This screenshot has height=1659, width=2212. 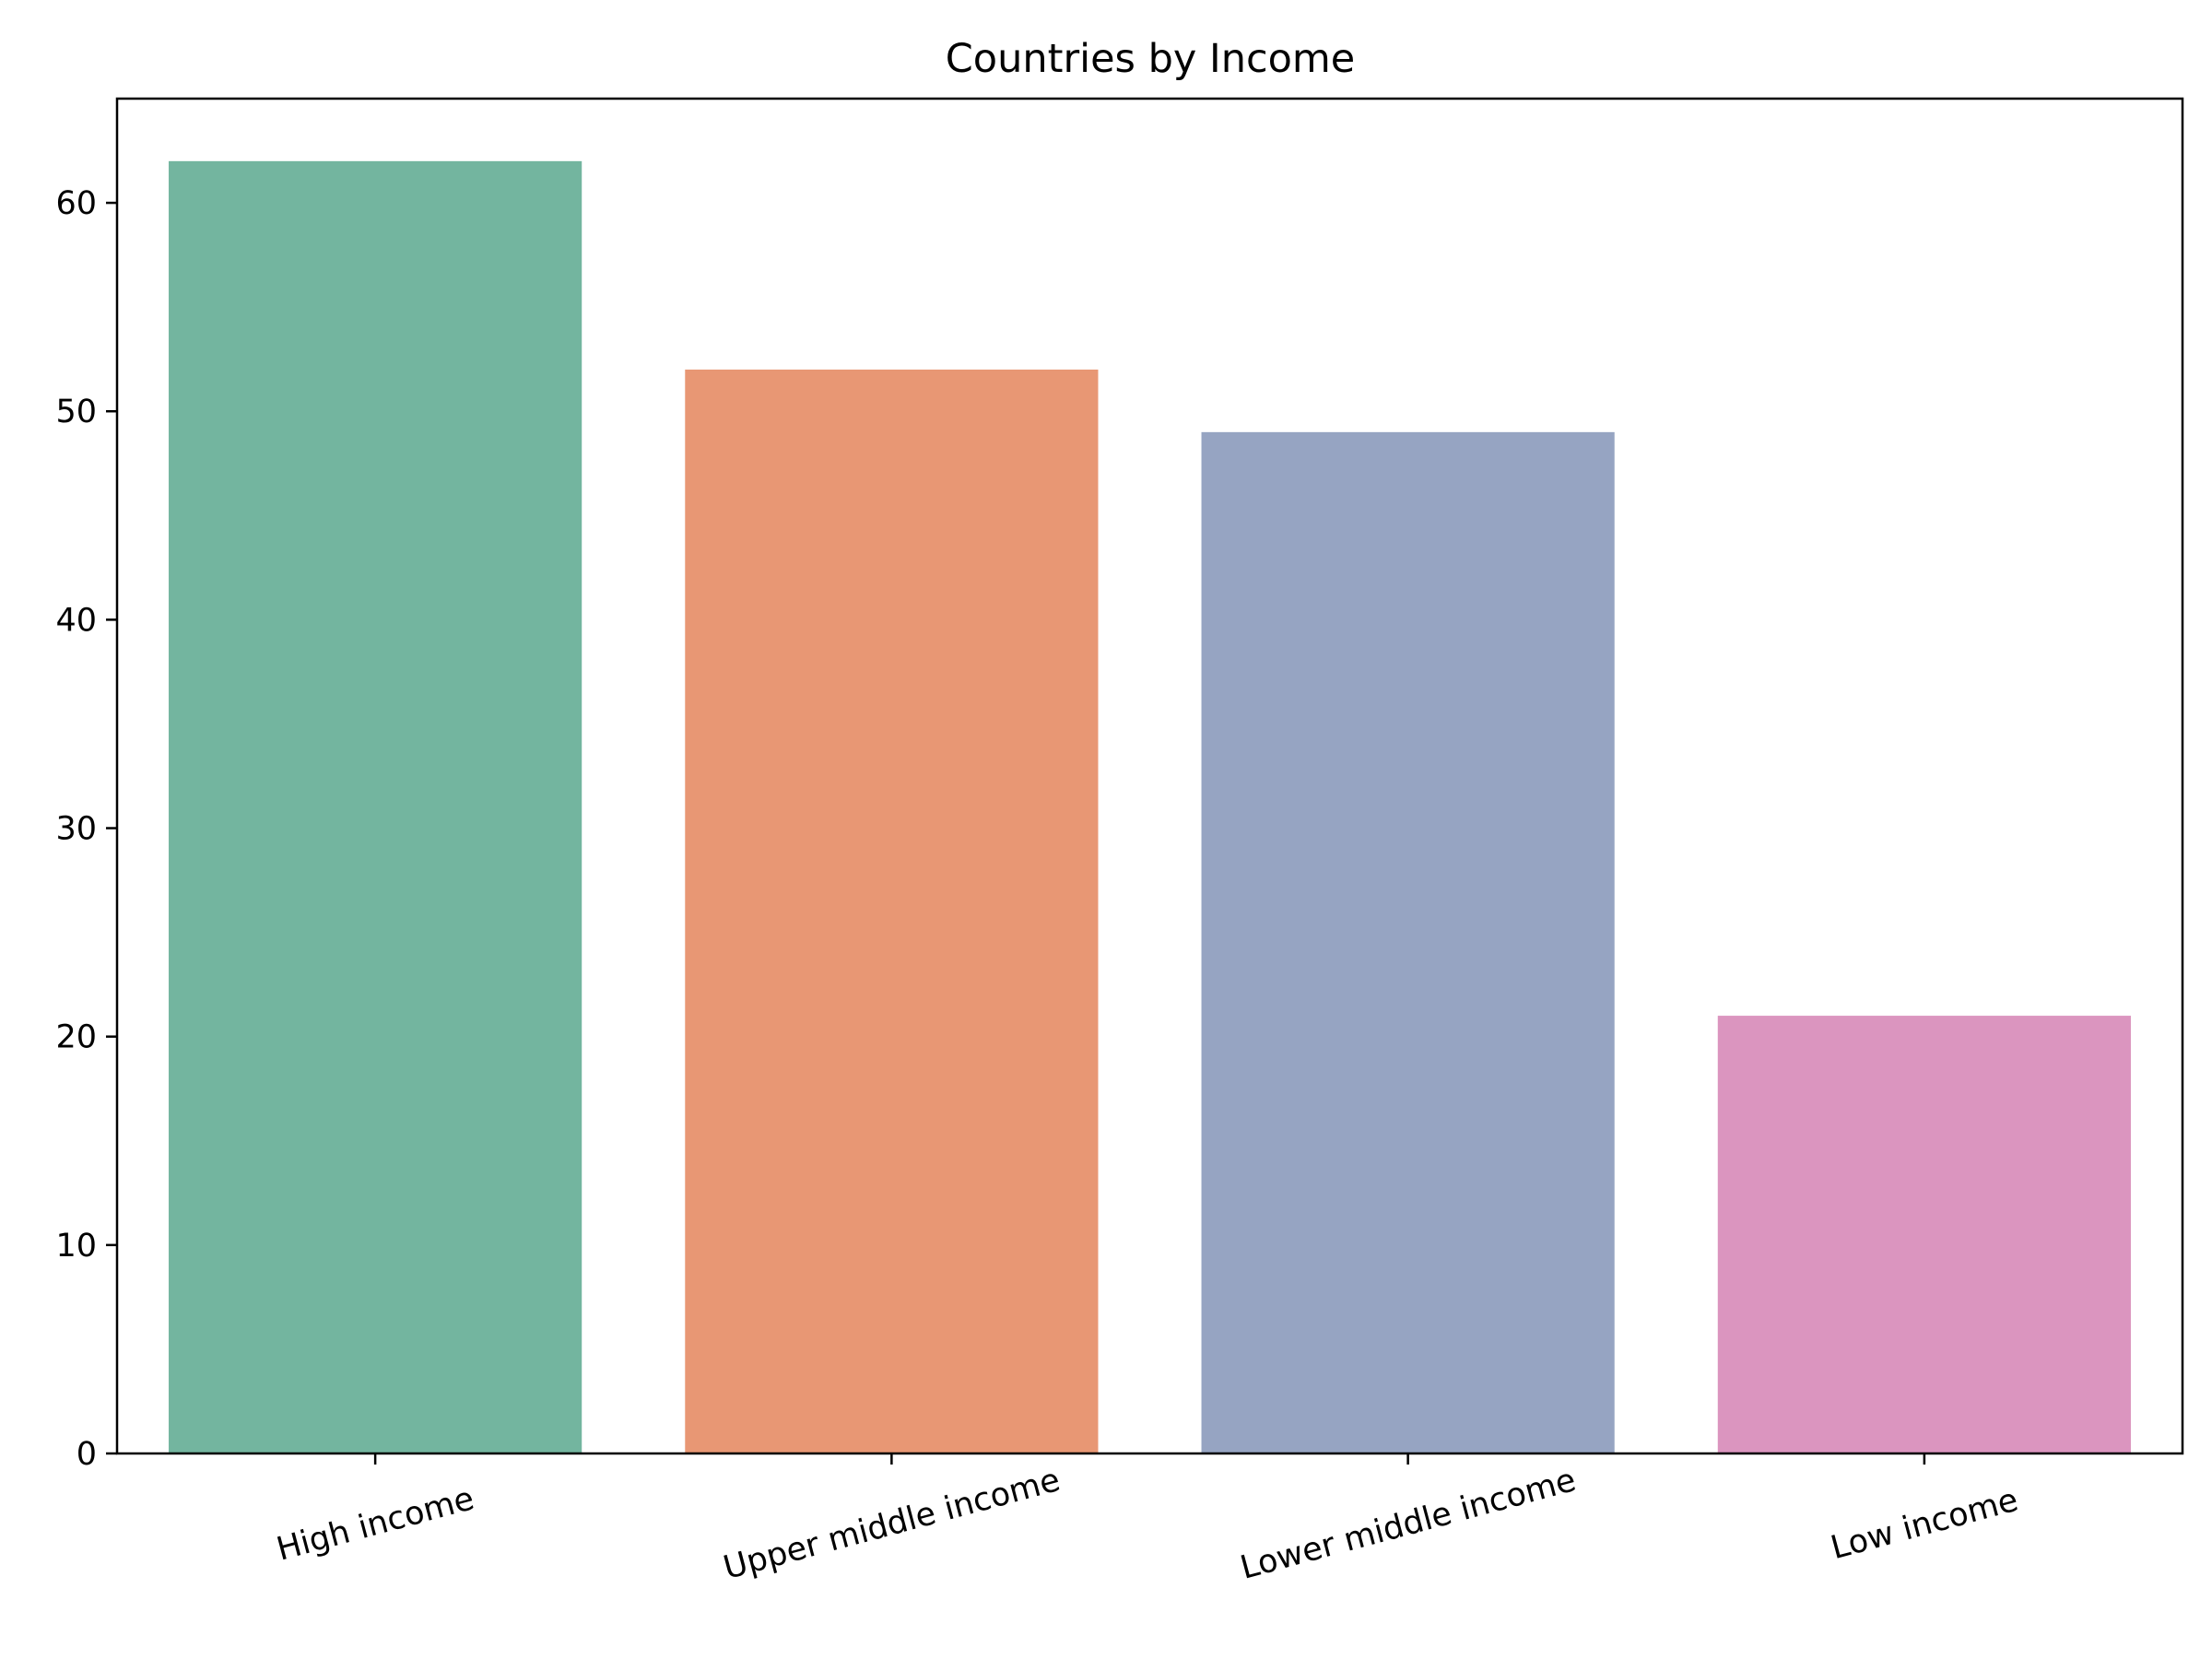 What do you see at coordinates (86, 1454) in the screenshot?
I see `y-tick-label: 0` at bounding box center [86, 1454].